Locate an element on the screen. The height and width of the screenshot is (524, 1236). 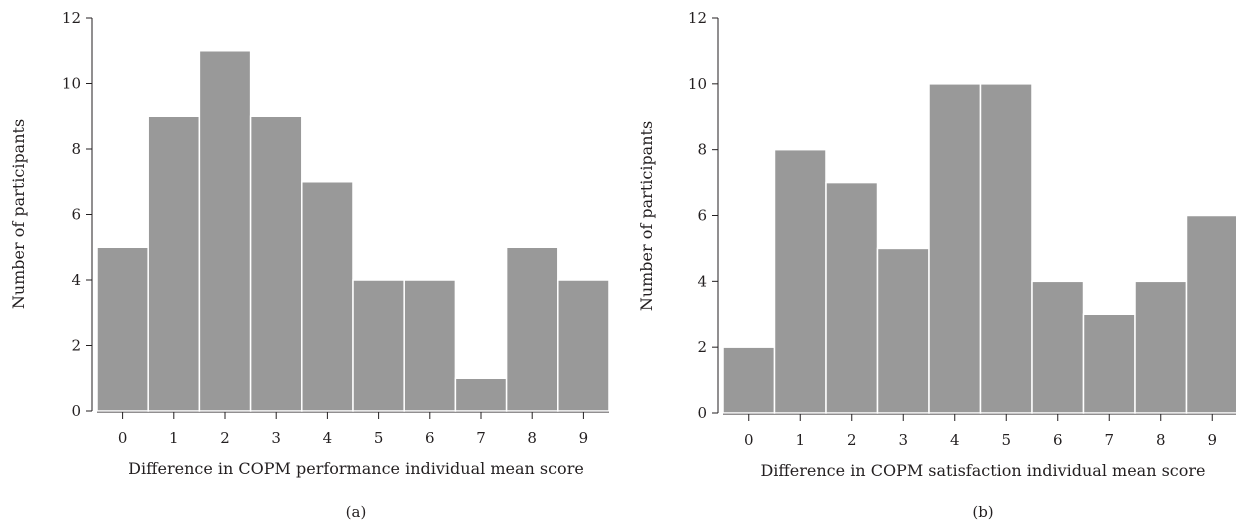
panel-a-y-tick-label: 8 is located at coordinates (76, 149).